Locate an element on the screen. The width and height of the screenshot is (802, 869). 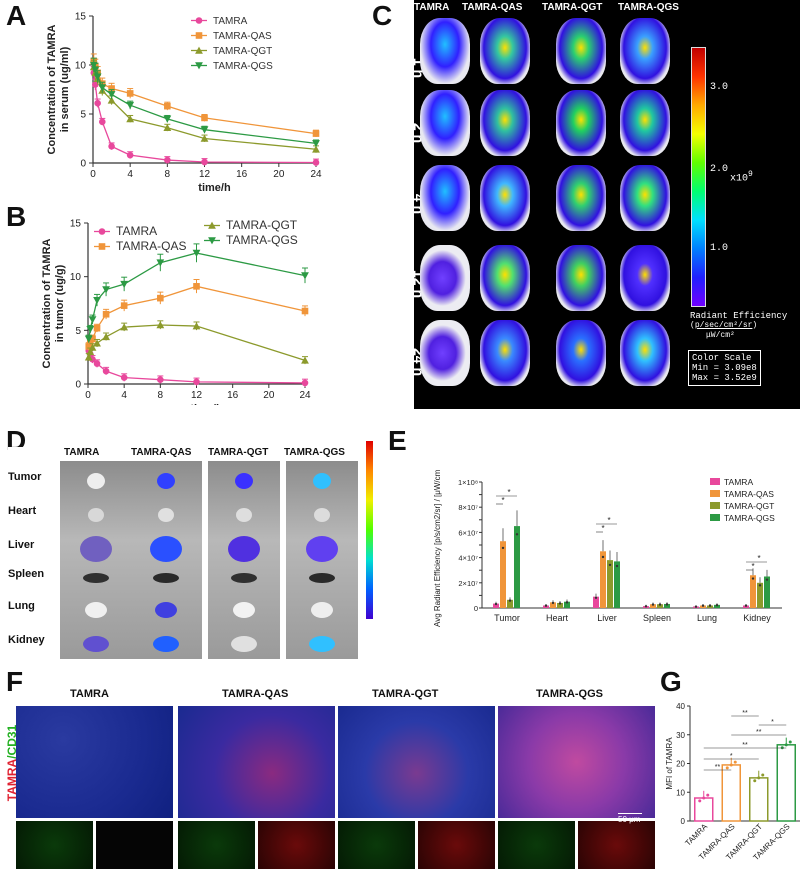
panel-label-c: C is located at coordinates (382, 15).